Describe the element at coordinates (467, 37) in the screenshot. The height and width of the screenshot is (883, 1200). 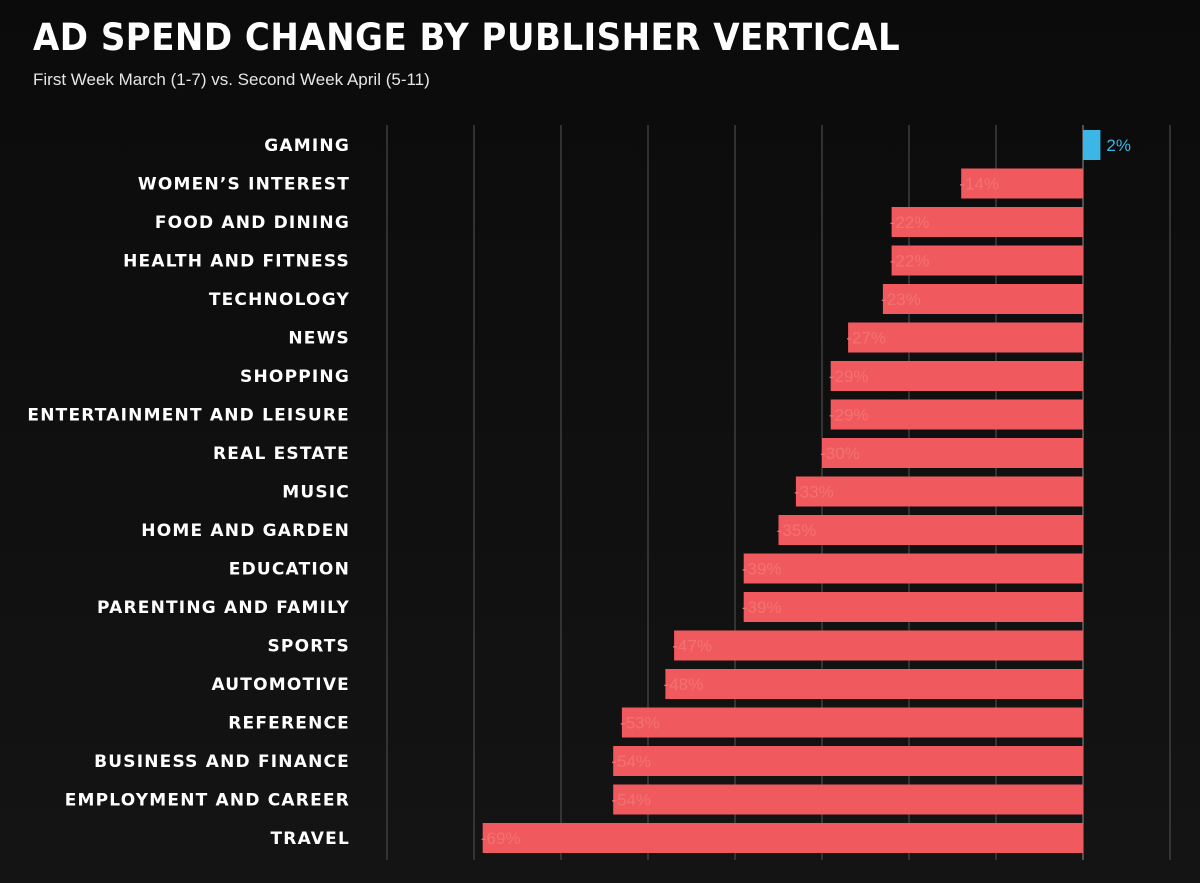
I see `chart-title: AD SPEND CHANGE BY PUBLISHER VERTICAL` at that location.